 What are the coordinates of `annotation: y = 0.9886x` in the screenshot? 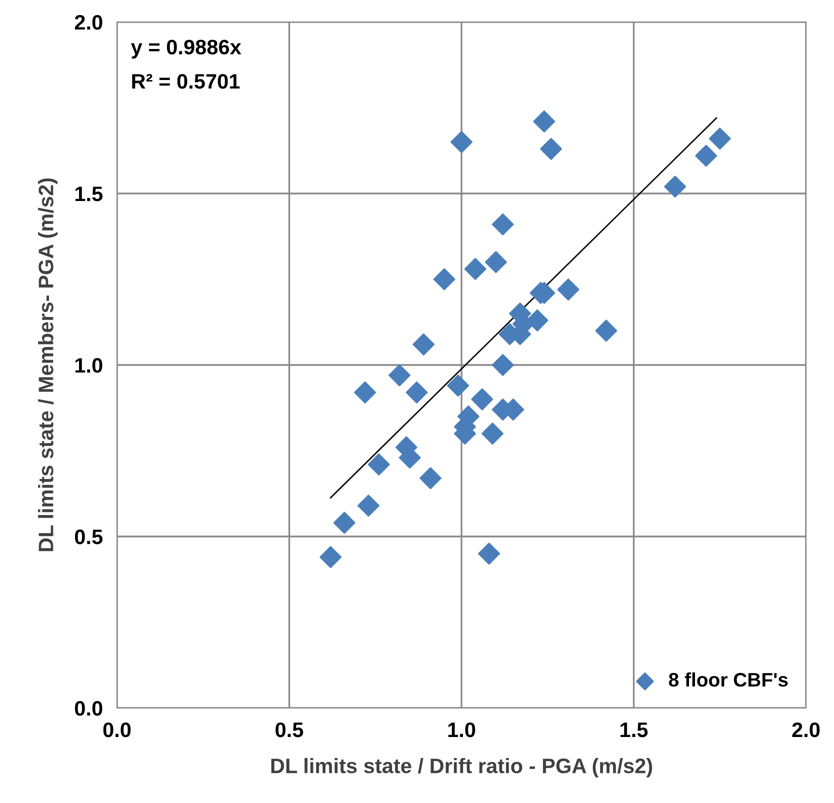 It's located at (186, 49).